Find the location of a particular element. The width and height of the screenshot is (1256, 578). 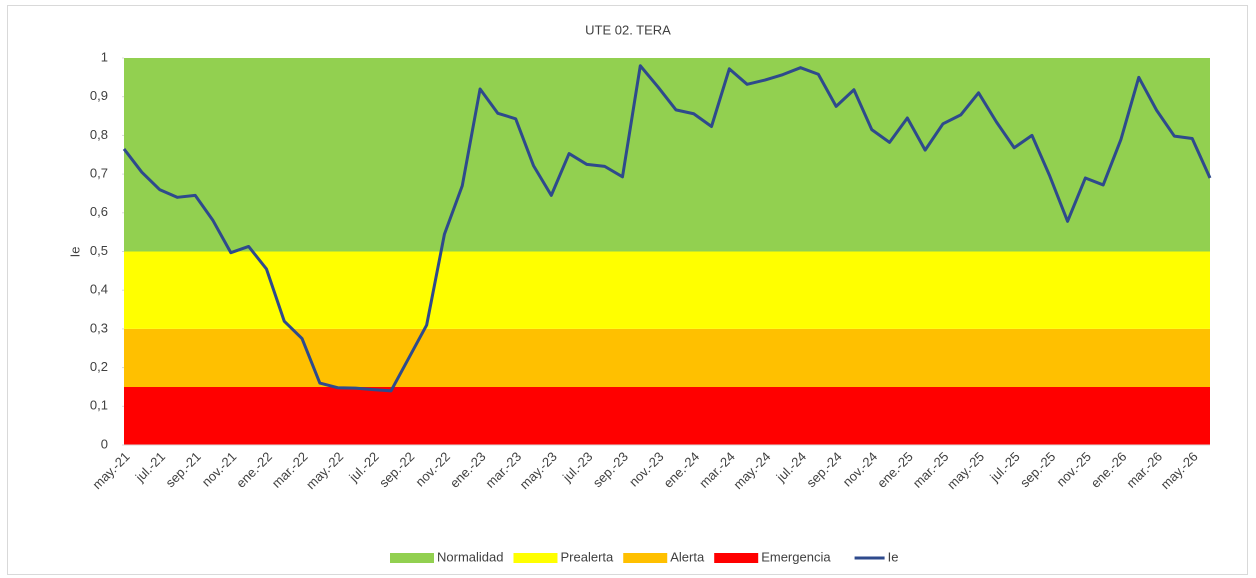

legend-label: Alerta is located at coordinates (687, 556).